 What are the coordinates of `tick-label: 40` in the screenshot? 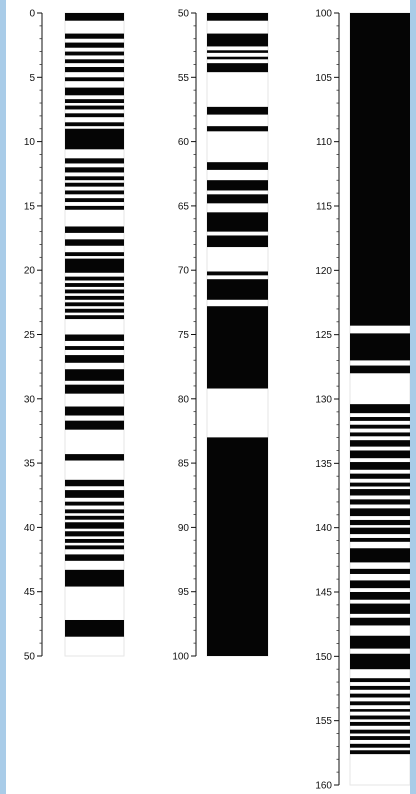 It's located at (30, 528).